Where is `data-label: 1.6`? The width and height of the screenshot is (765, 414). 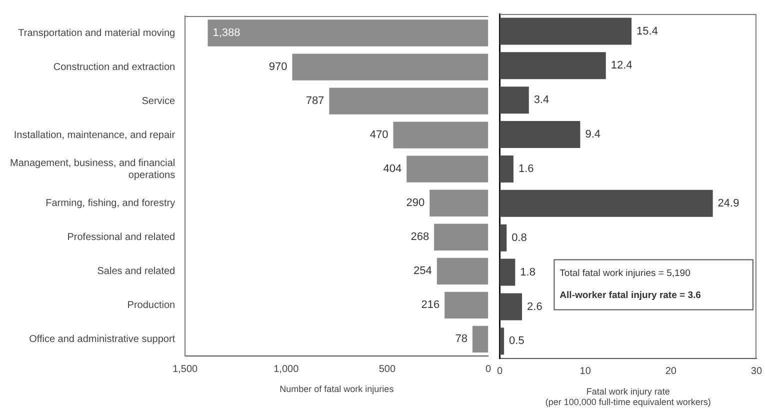
data-label: 1.6 is located at coordinates (526, 169).